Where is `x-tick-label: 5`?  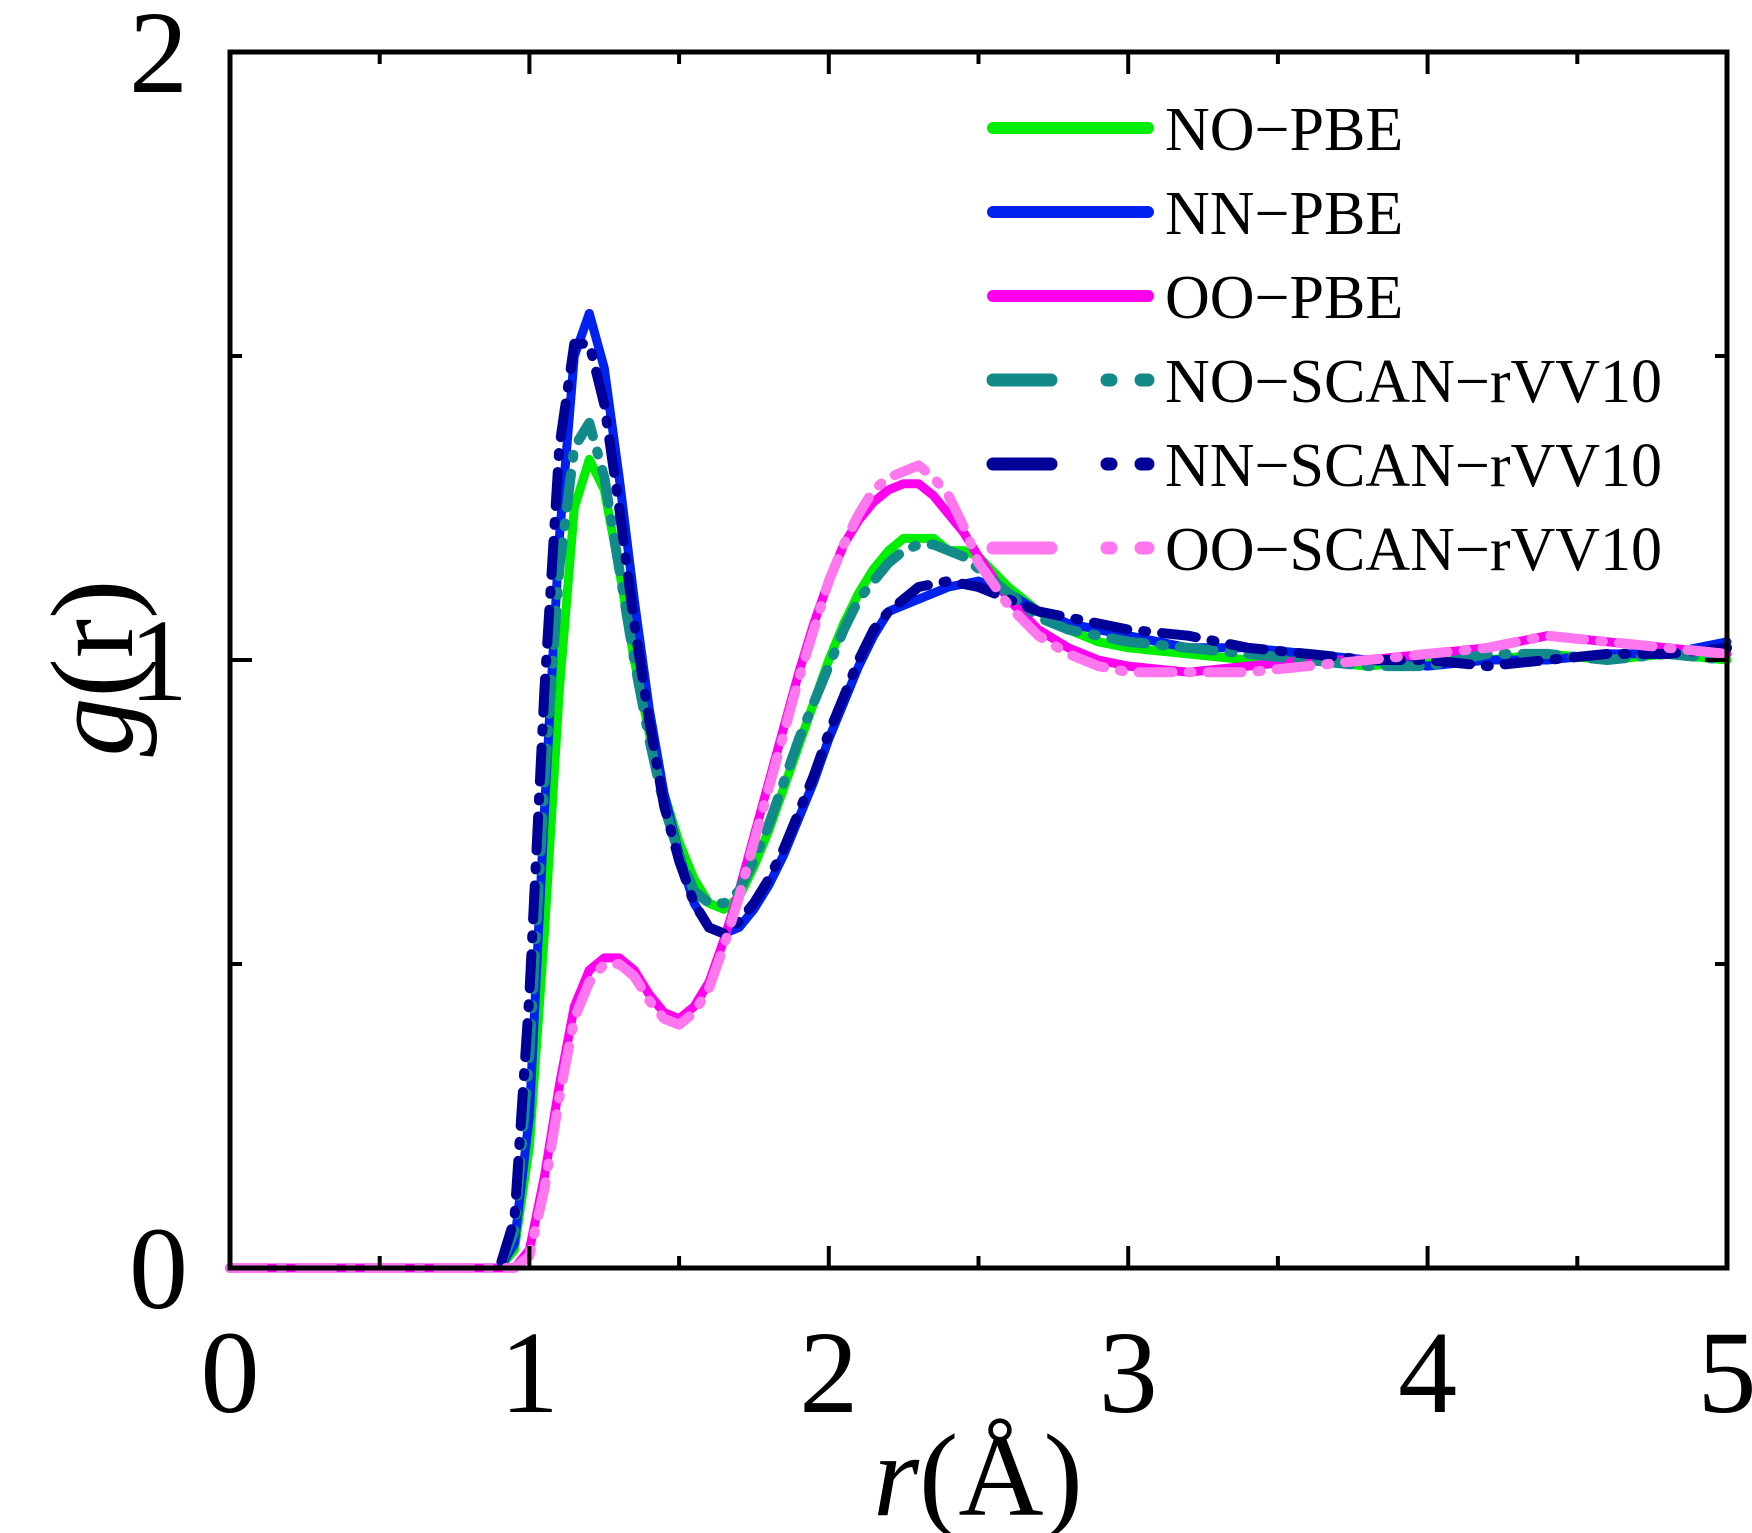 x-tick-label: 5 is located at coordinates (1725, 1372).